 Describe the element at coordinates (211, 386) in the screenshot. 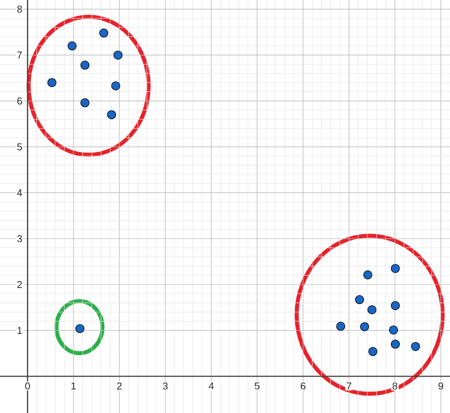

I see `x-tick-label: 4` at that location.